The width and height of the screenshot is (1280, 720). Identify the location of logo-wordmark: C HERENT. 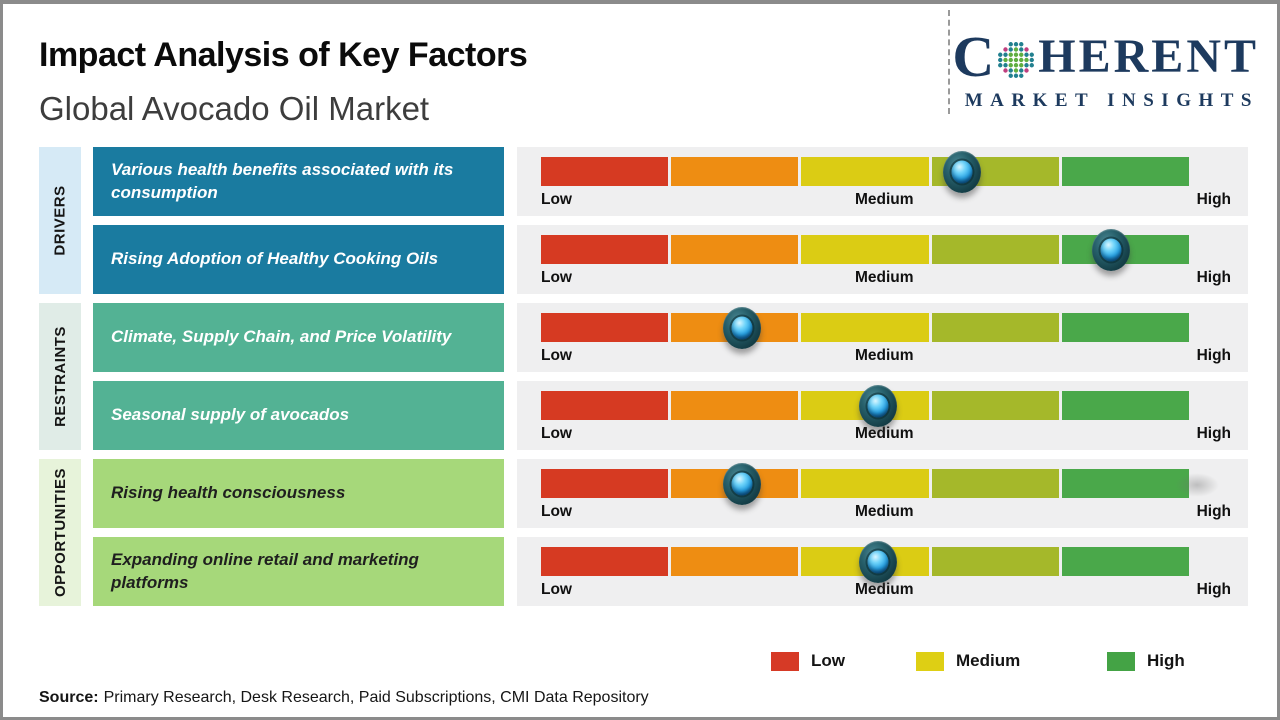
(1105, 57).